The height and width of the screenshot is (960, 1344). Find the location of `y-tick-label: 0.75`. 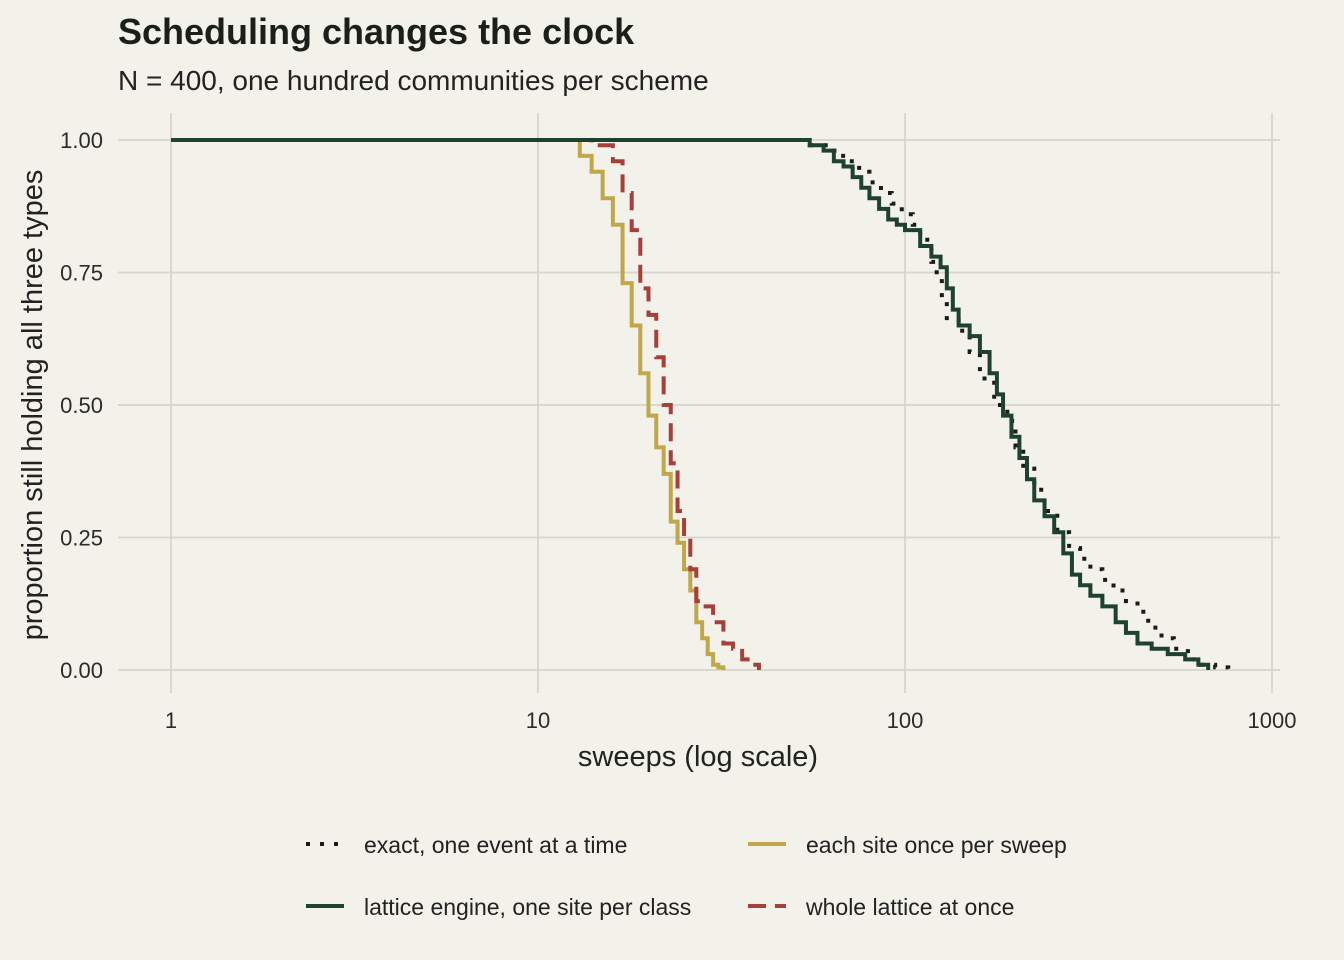

y-tick-label: 0.75 is located at coordinates (81, 273).